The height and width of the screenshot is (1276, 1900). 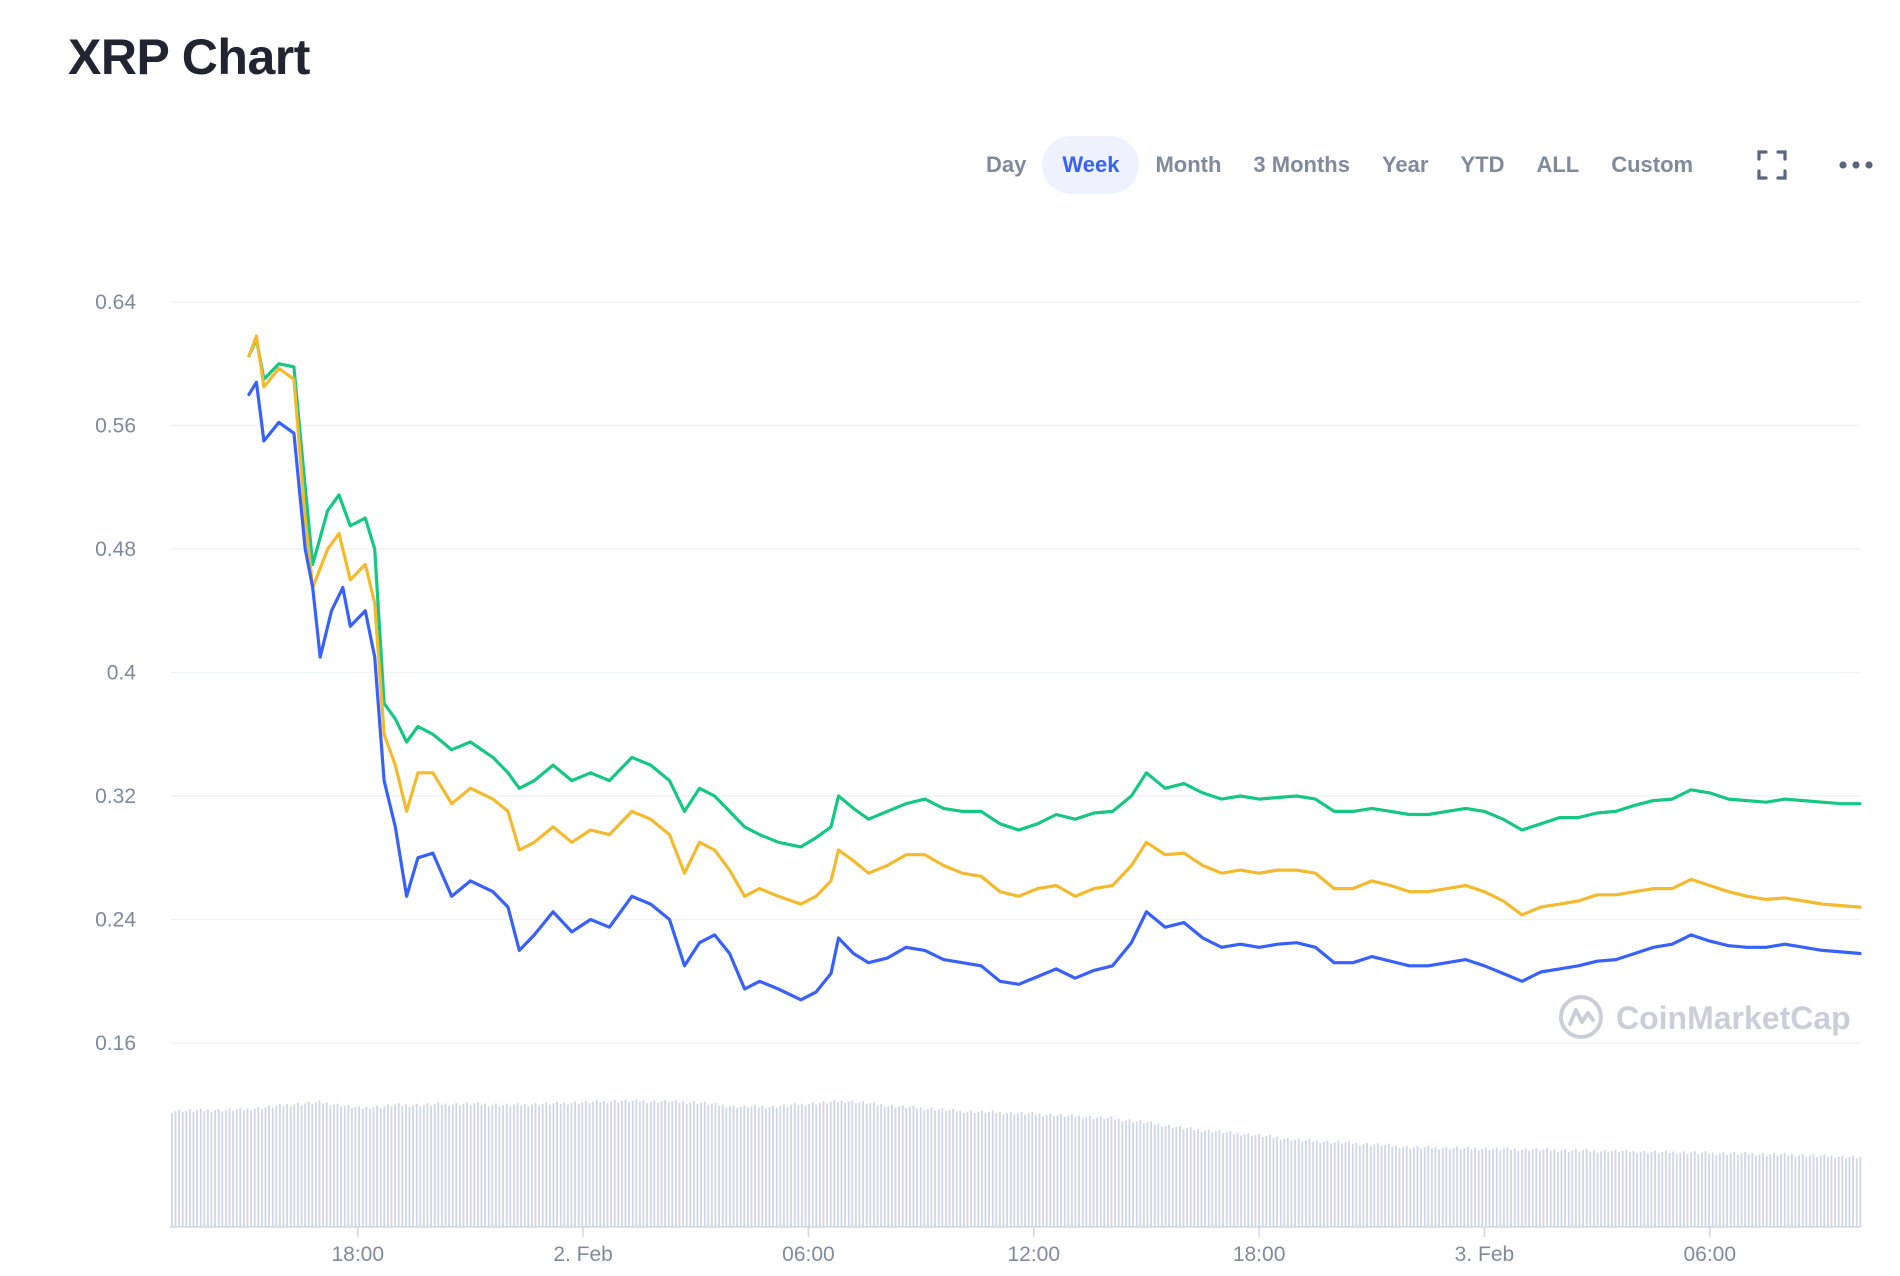 I want to click on range-ytd-button: YTD, so click(x=1482, y=165).